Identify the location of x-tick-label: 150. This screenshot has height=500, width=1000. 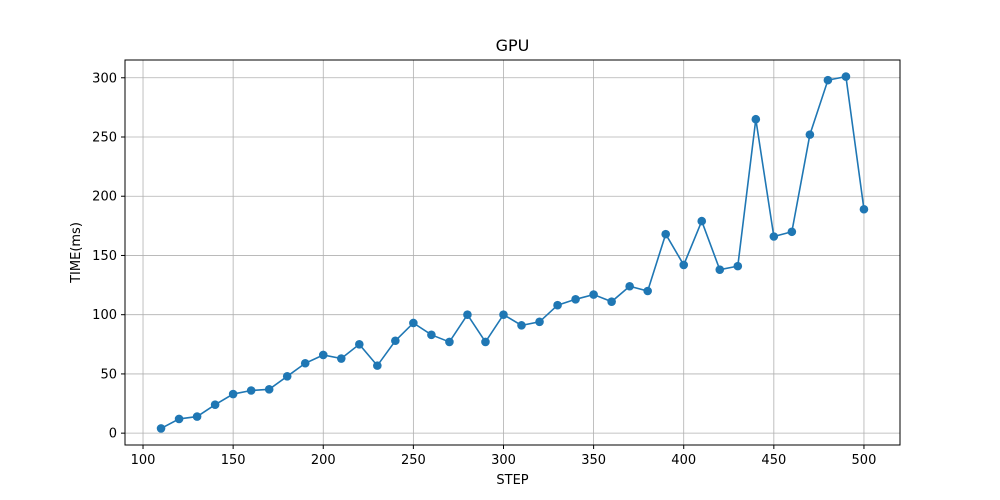
(233, 460).